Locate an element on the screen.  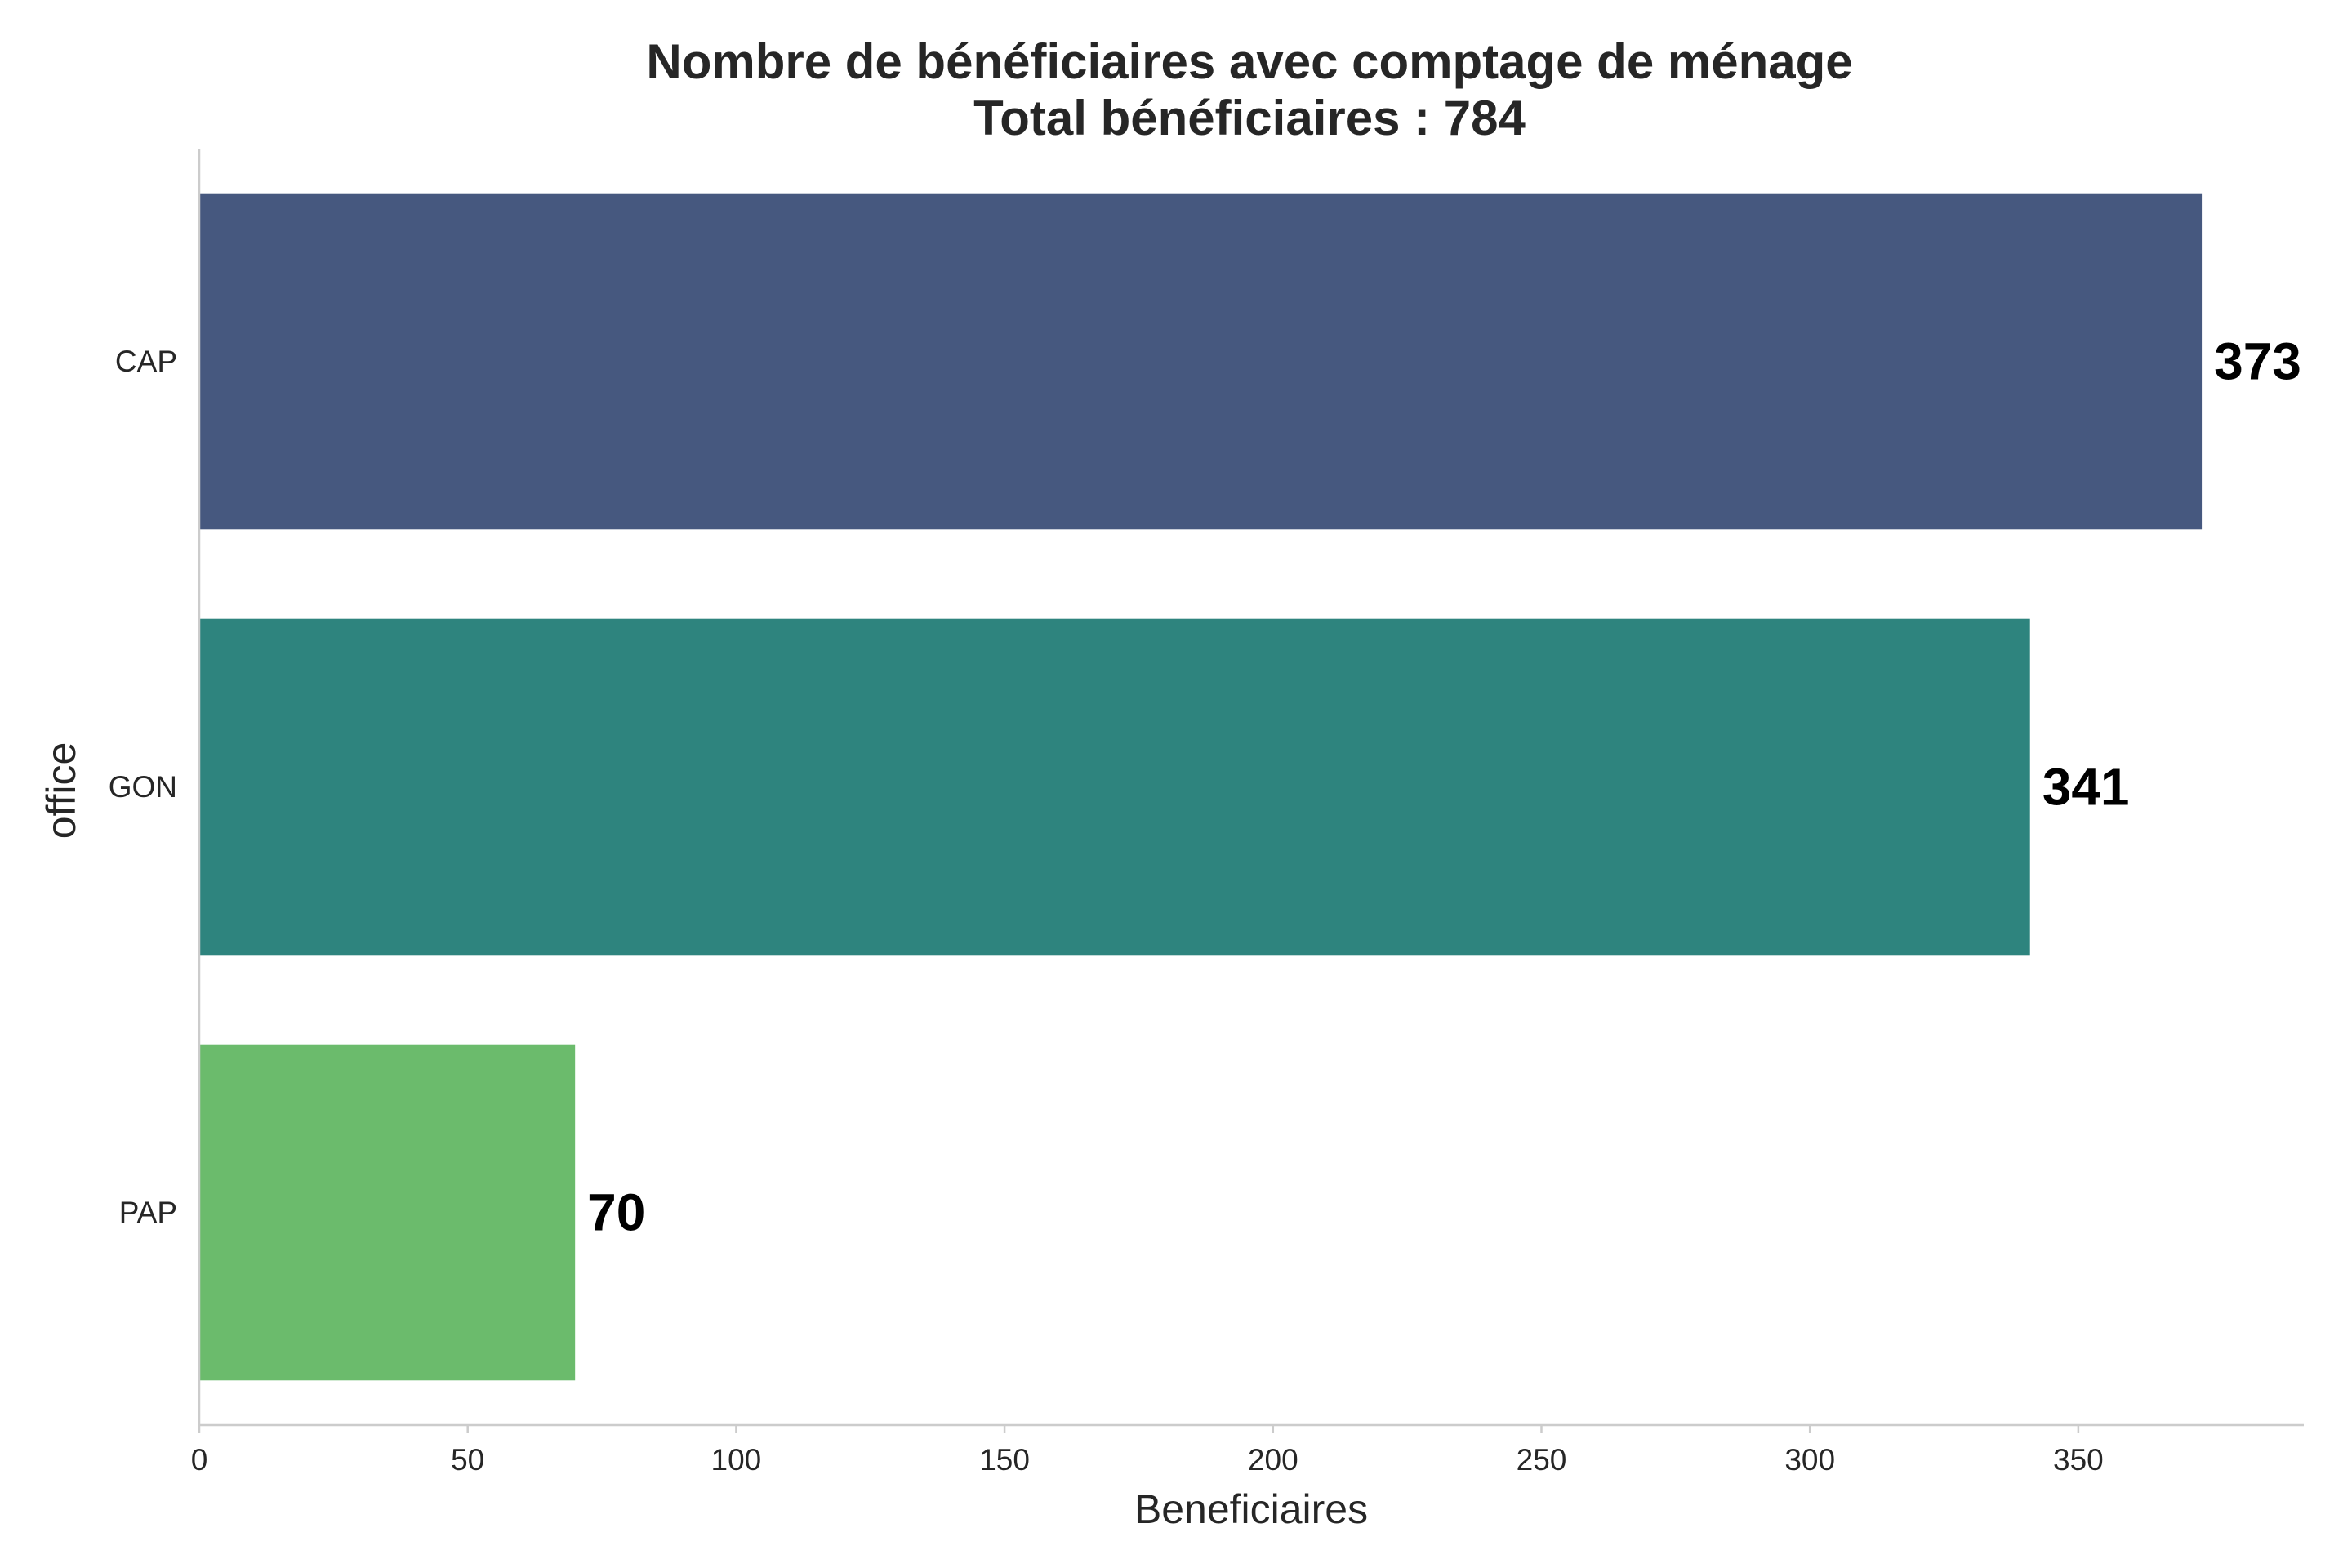
y-axis-label: office is located at coordinates (61, 791).